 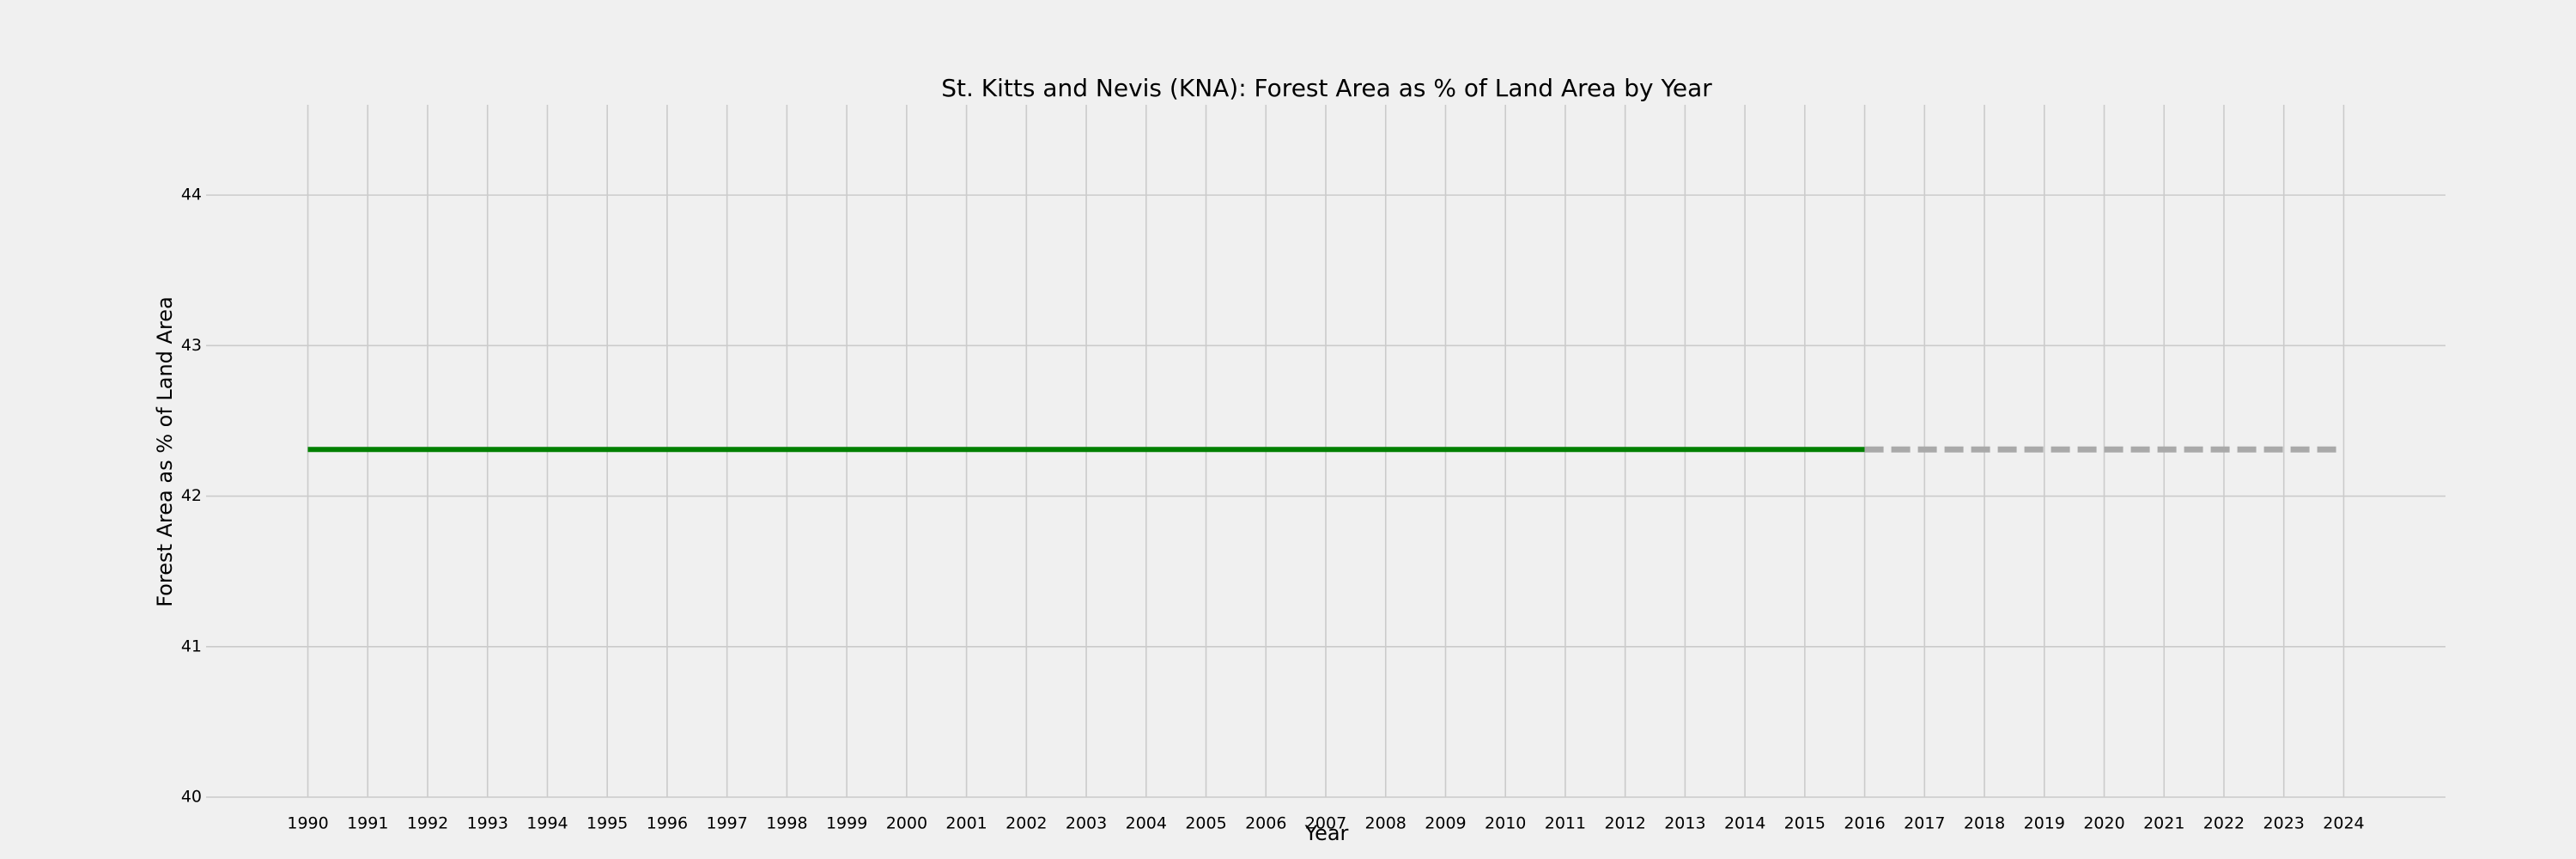 I want to click on x-tick-label: 2006, so click(x=1265, y=824).